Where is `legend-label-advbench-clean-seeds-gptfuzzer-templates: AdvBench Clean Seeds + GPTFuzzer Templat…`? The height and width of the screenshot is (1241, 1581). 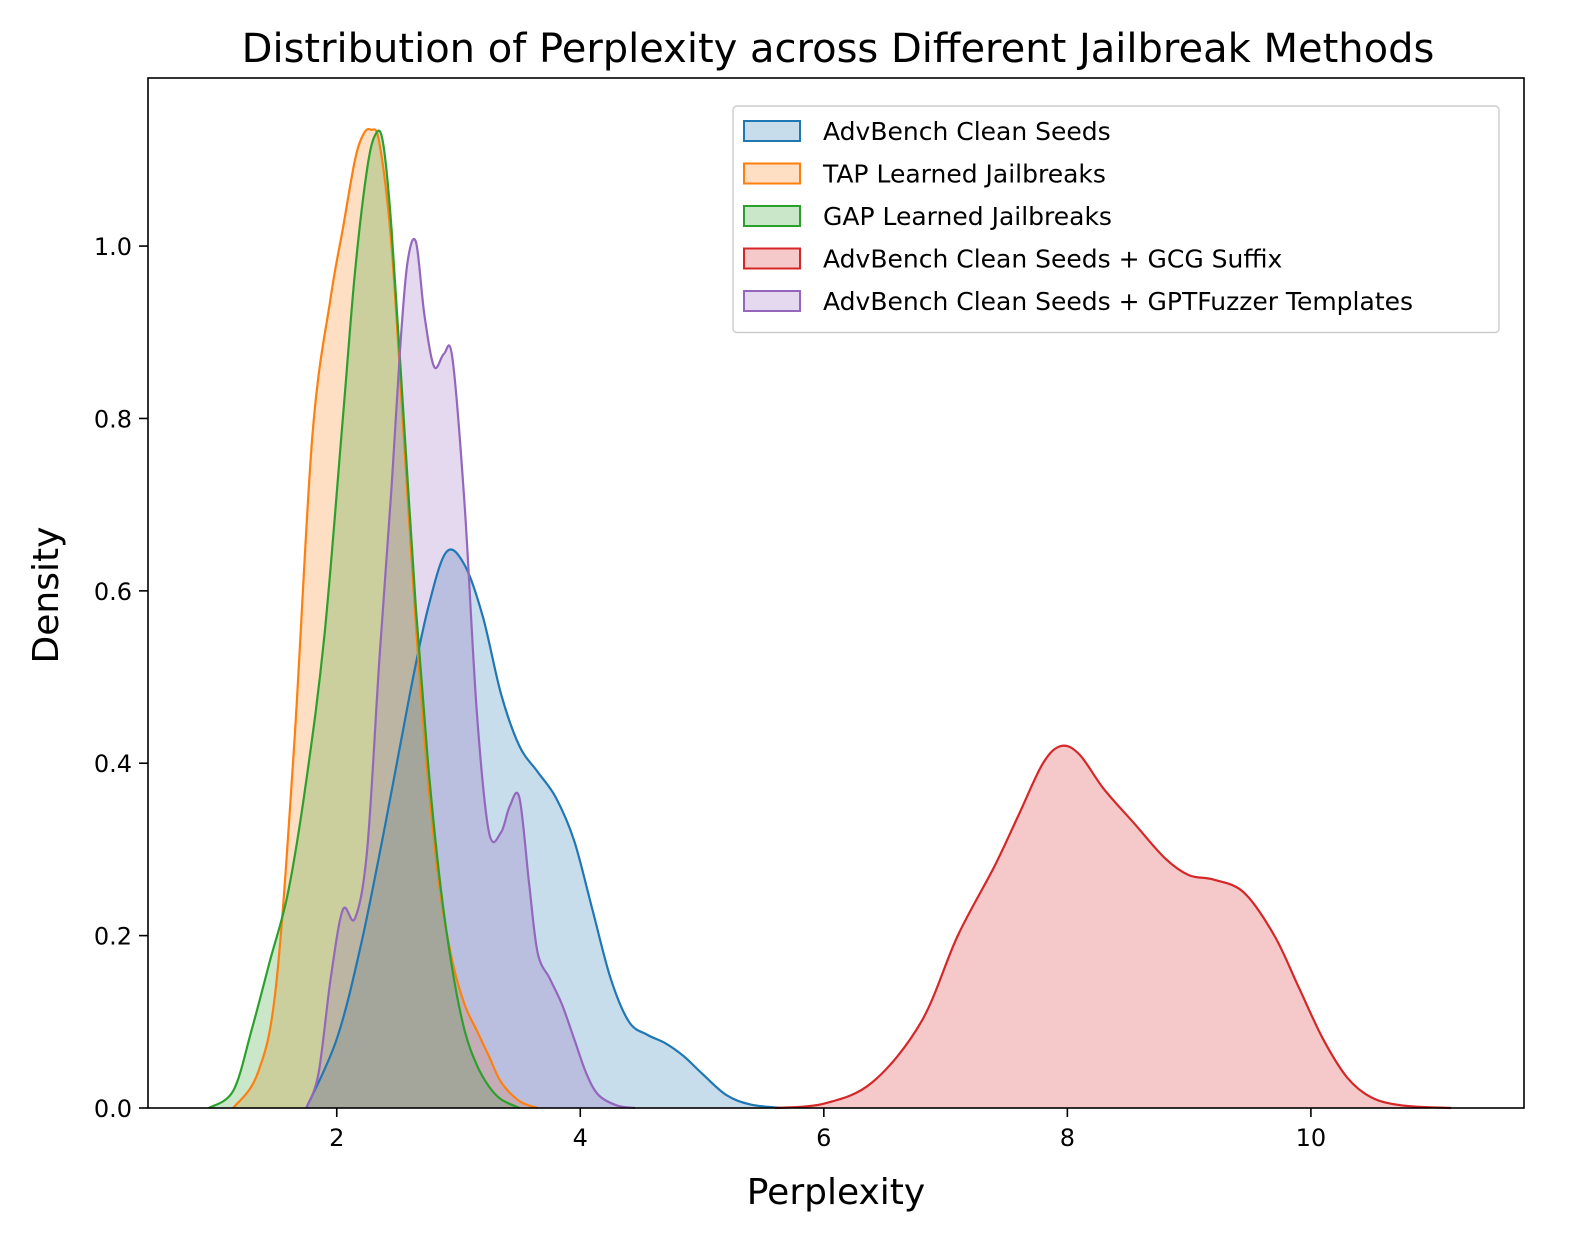
legend-label-advbench-clean-seeds-gptfuzzer-templates: AdvBench Clean Seeds + GPTFuzzer Templat… is located at coordinates (1118, 301).